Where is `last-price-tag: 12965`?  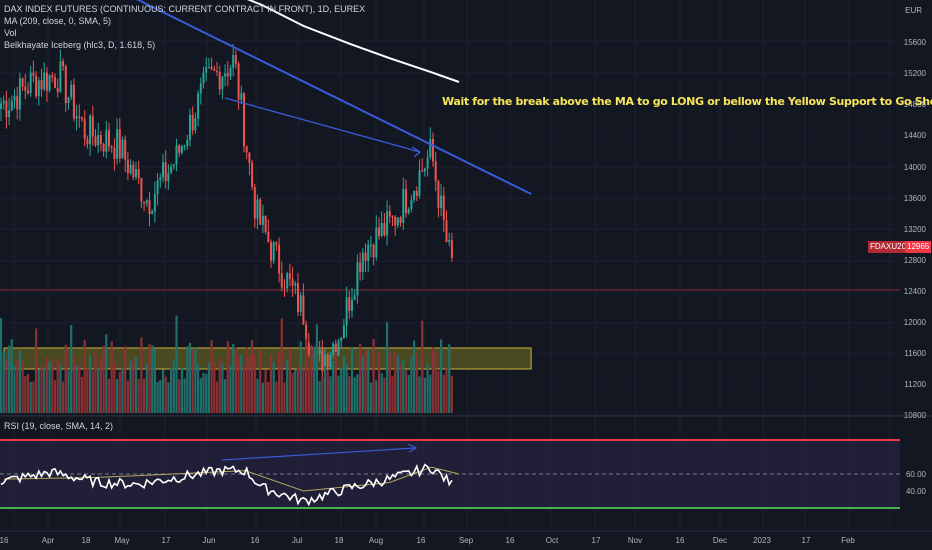 last-price-tag: 12965 is located at coordinates (918, 247).